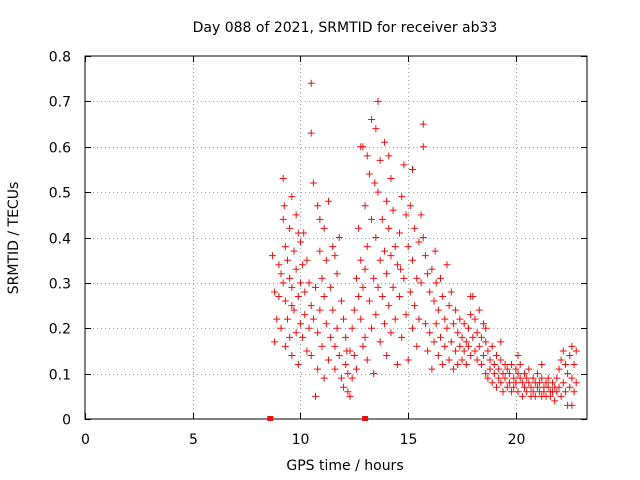 The height and width of the screenshot is (480, 640). I want to click on y-tick-label: 0.4, so click(60, 240).